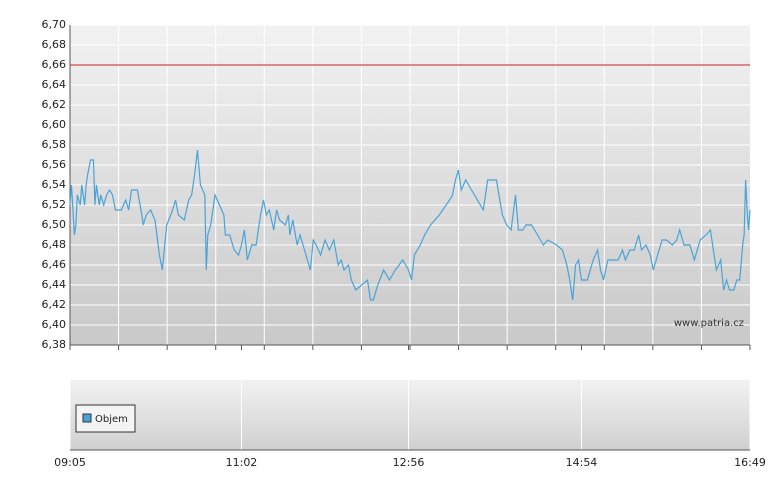 The image size is (780, 494). What do you see at coordinates (54, 104) in the screenshot?
I see `y-tick-label: 6,62` at bounding box center [54, 104].